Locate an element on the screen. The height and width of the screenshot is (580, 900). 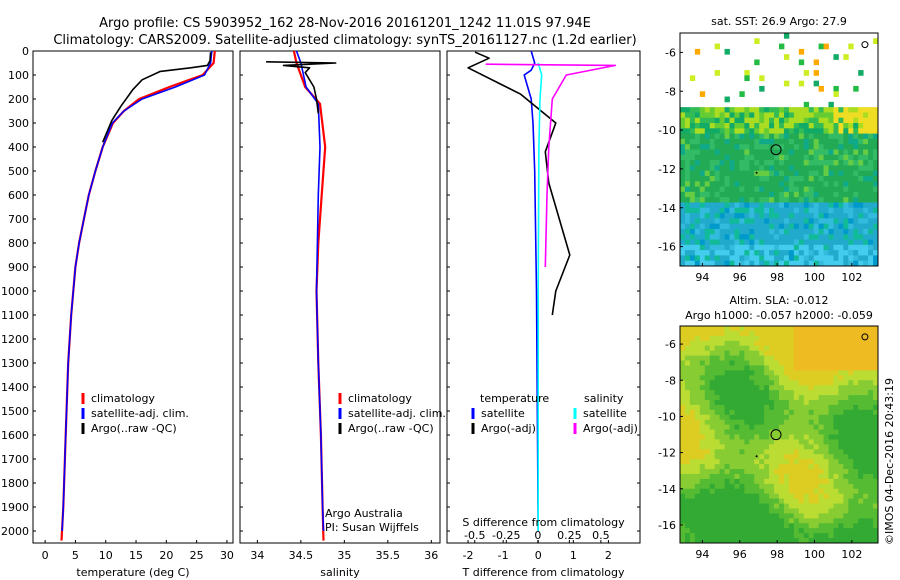
legend-header-temperature: temperature is located at coordinates (514, 398).